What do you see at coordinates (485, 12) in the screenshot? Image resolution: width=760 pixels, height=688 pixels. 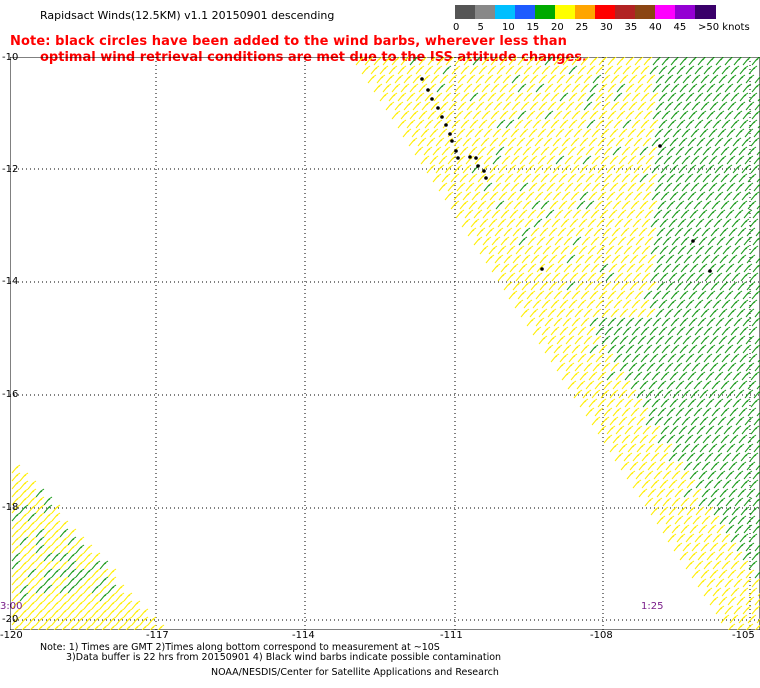 I see `legend-swatch` at bounding box center [485, 12].